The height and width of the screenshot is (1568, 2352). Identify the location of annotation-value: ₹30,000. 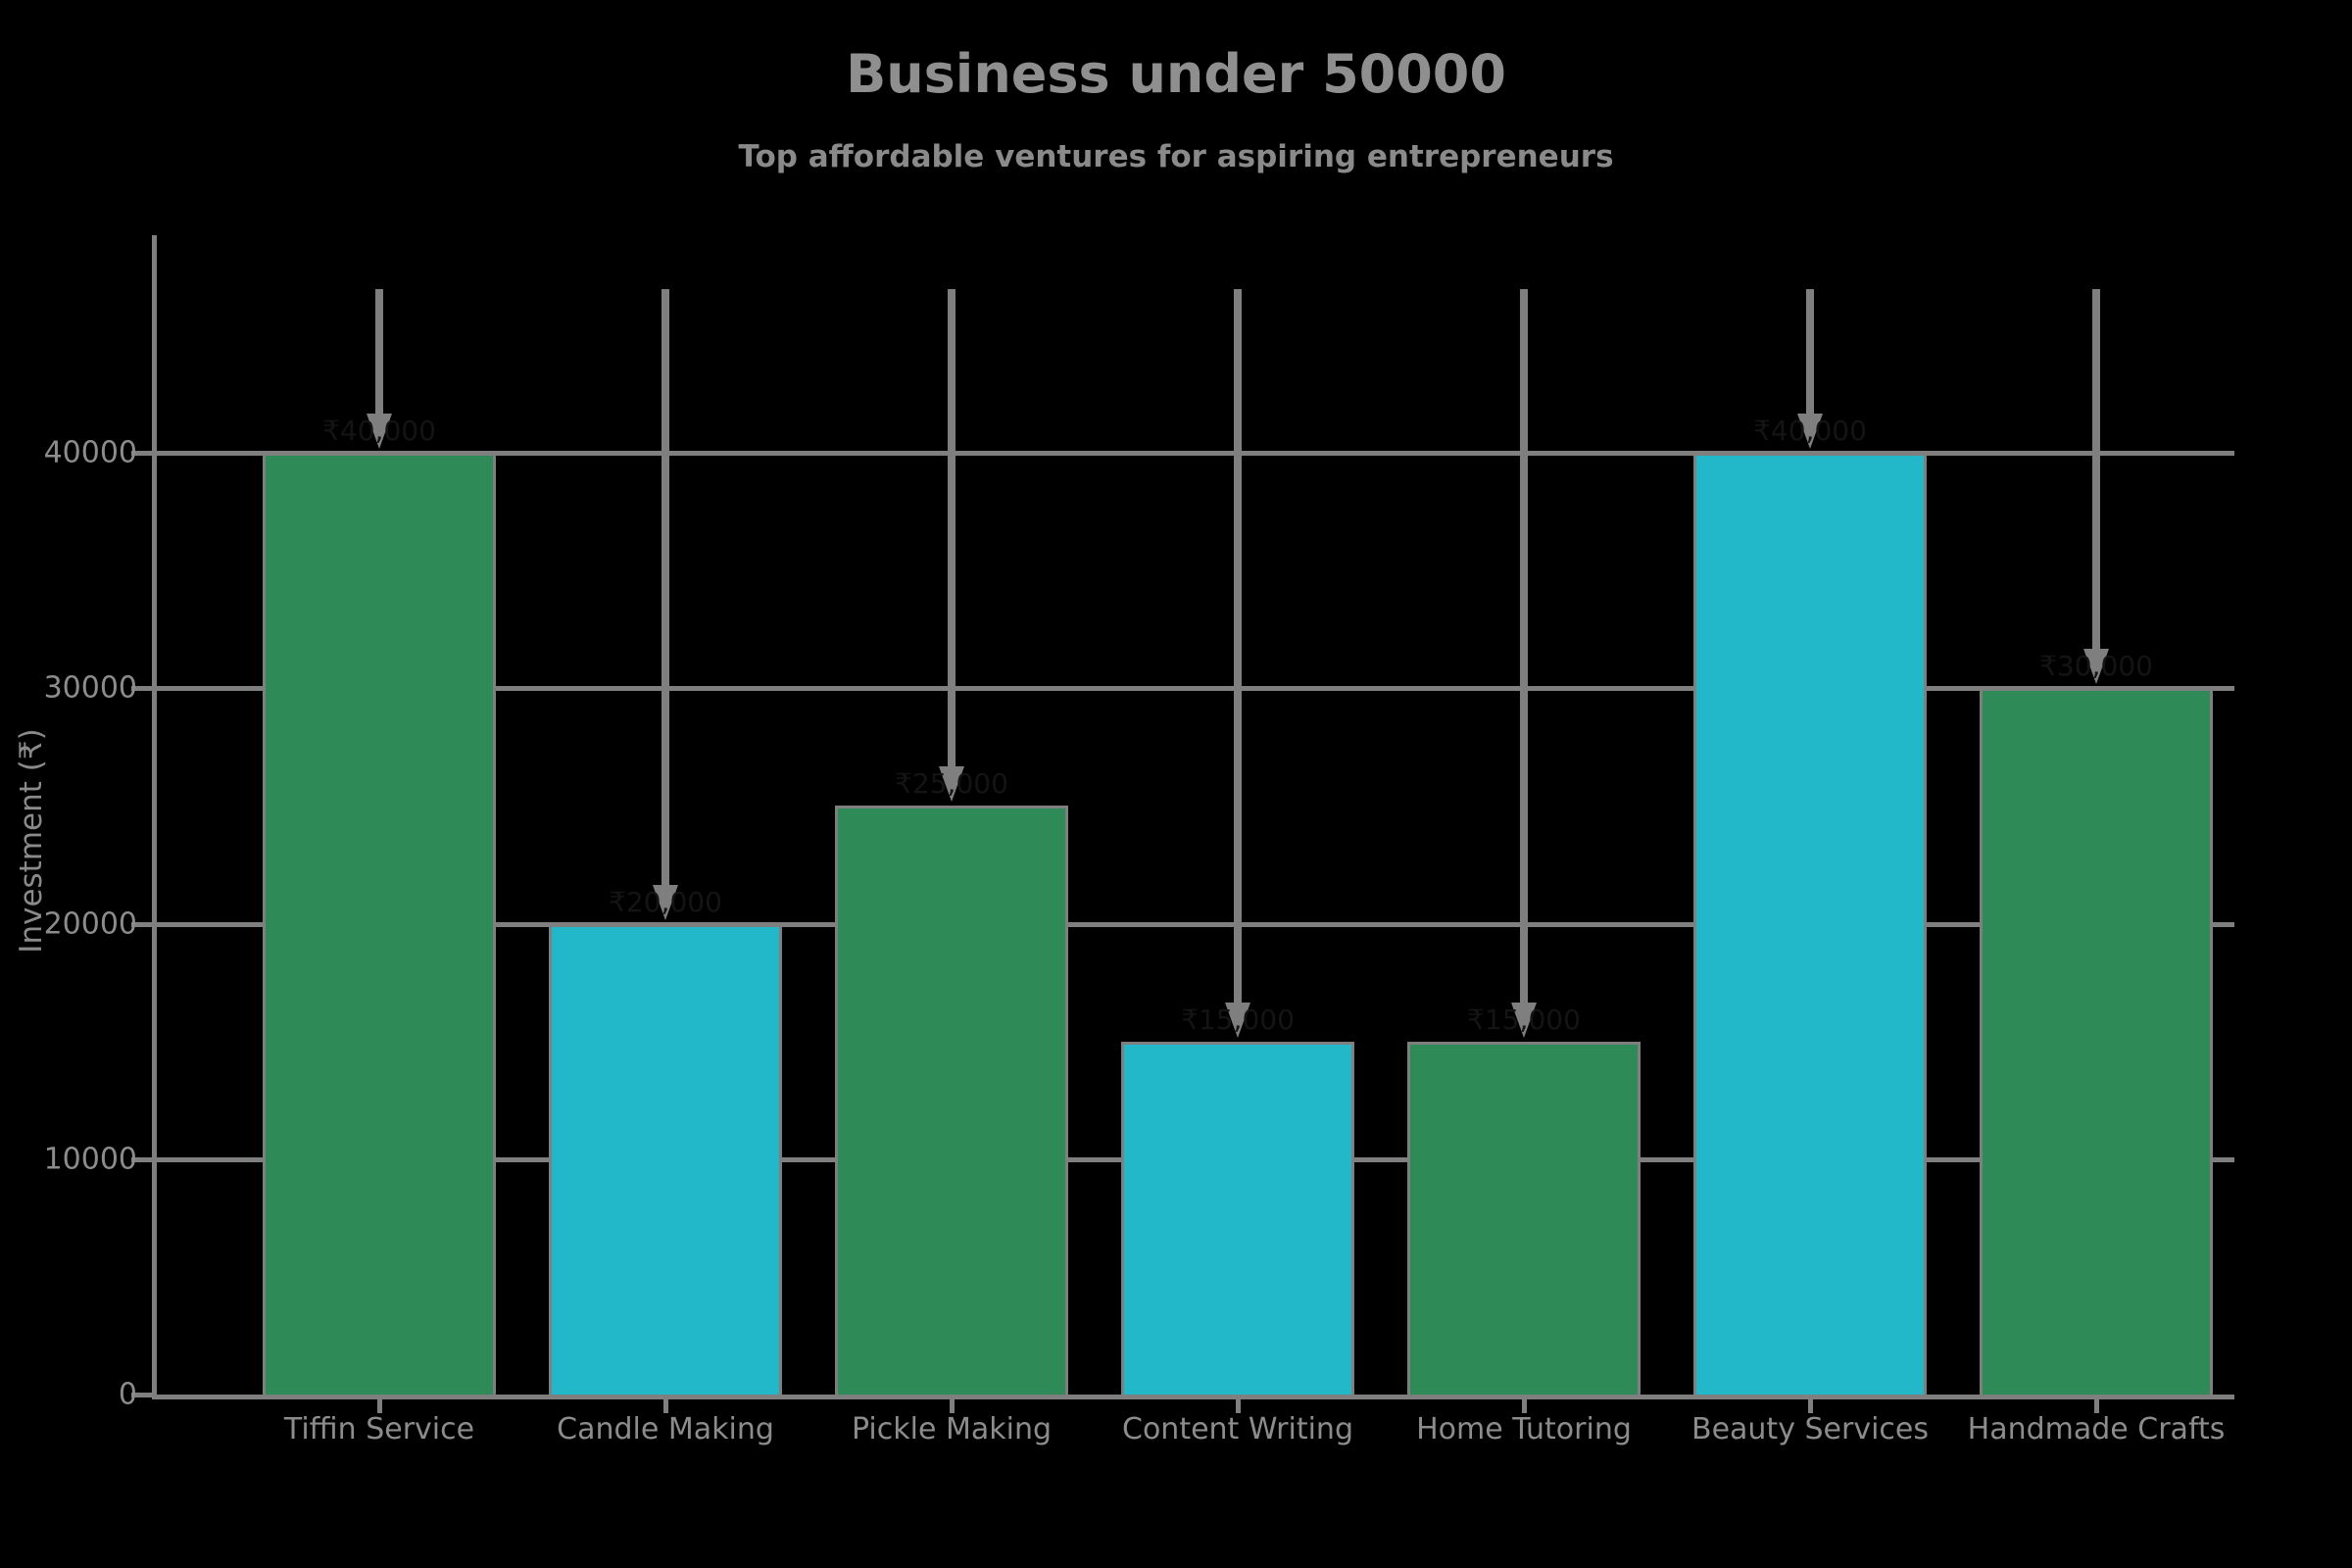
(2096, 666).